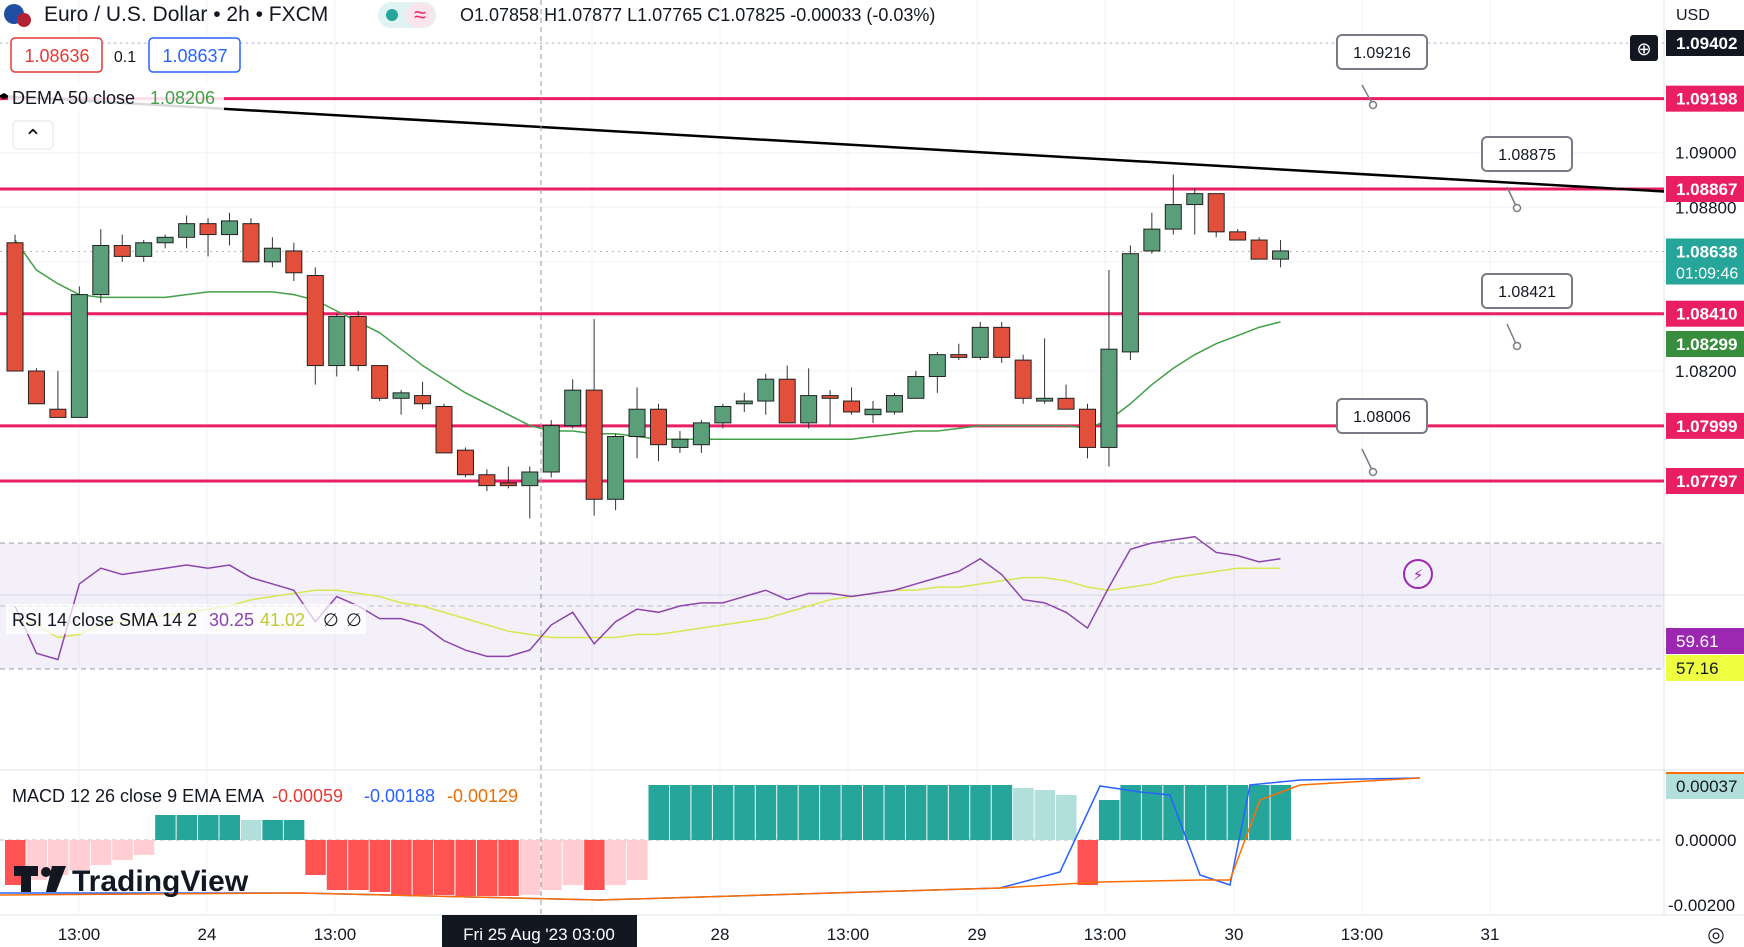 This screenshot has width=1744, height=947. I want to click on price-callout: 1.09216, so click(1382, 72).